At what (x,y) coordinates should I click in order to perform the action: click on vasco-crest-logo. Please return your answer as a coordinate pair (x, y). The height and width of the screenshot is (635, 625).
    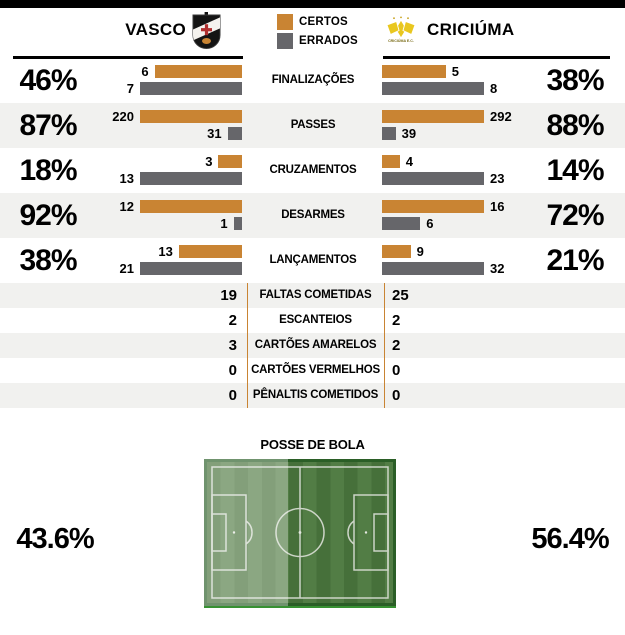
    Looking at the image, I should click on (206, 33).